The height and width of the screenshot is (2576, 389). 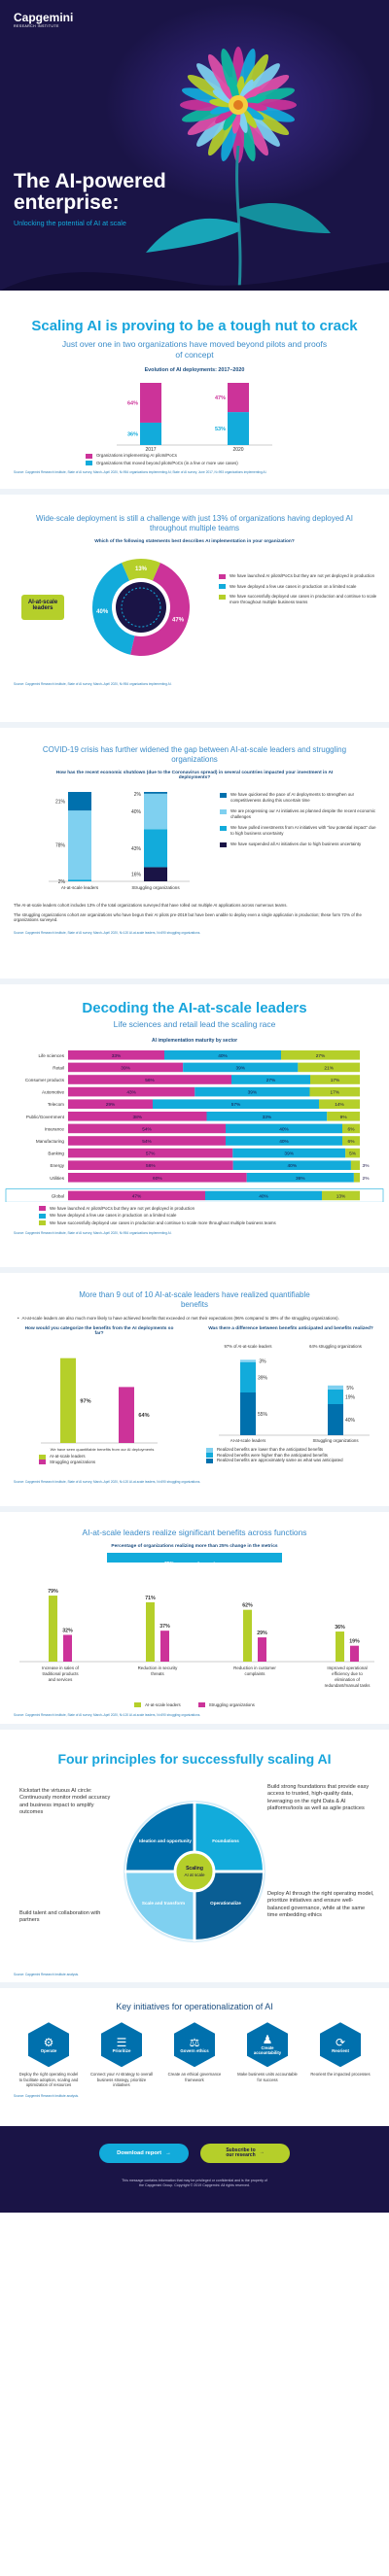 I want to click on subscribe-line1: Subscribe to, so click(x=241, y=2150).